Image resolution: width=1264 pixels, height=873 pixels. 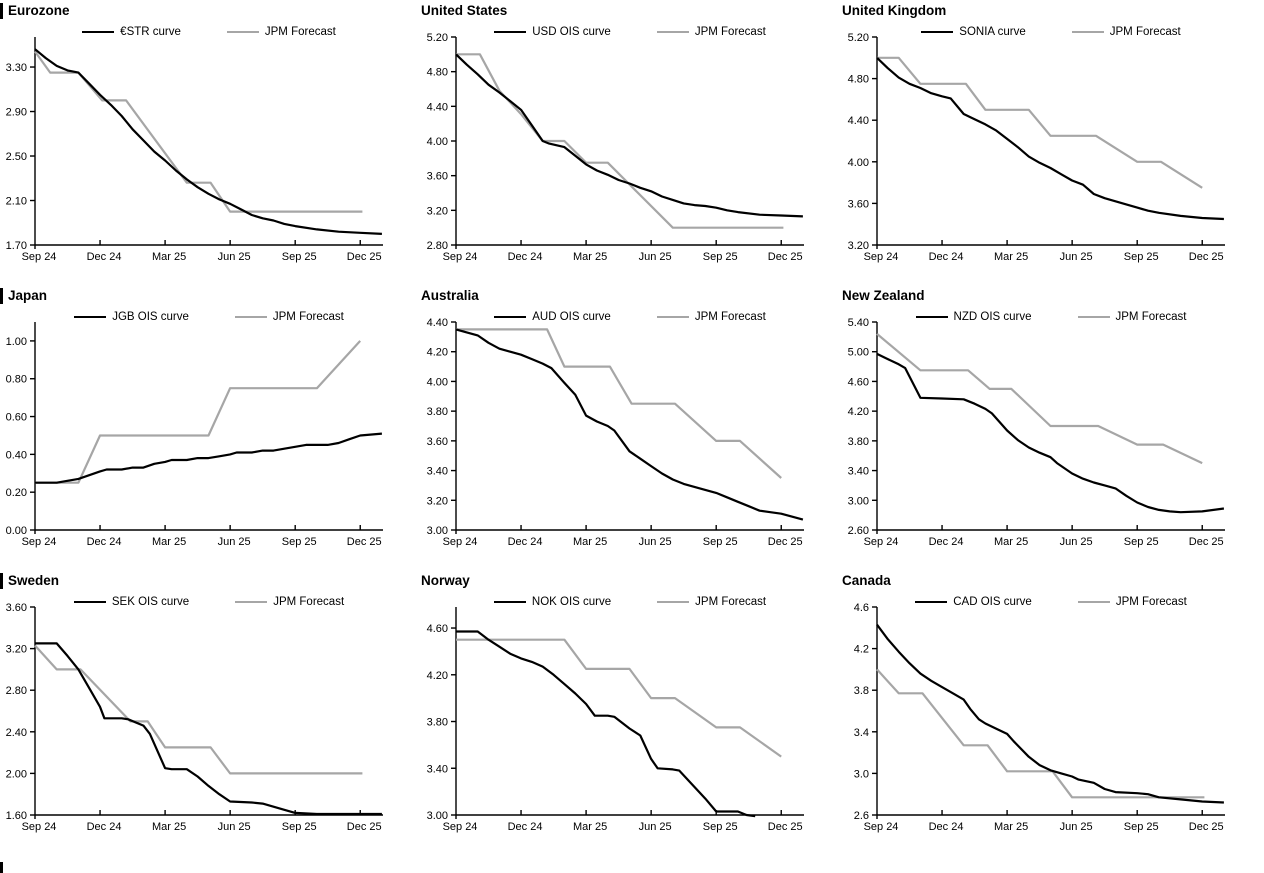 What do you see at coordinates (209, 602) in the screenshot?
I see `chart-legend: SEK OIS curve JPM Forecast` at bounding box center [209, 602].